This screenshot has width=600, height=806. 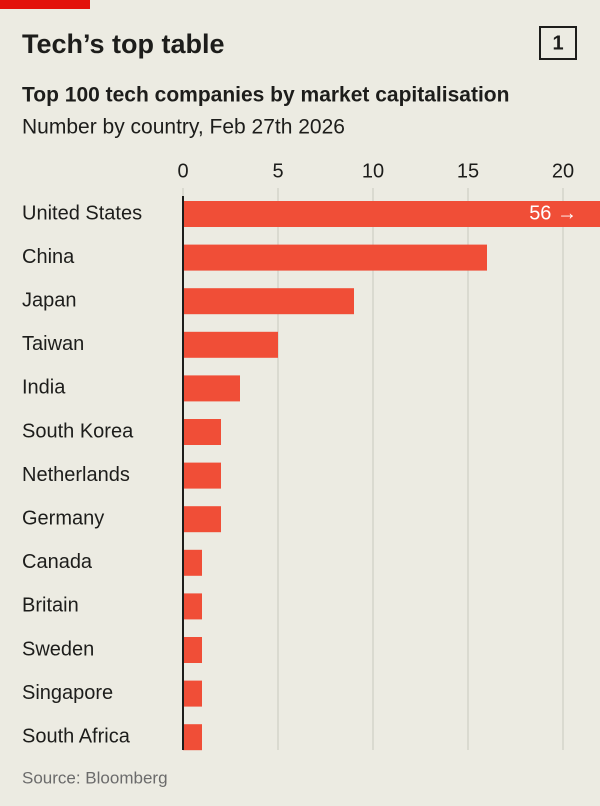 I want to click on y-tick-label: Japan, so click(x=49, y=300).